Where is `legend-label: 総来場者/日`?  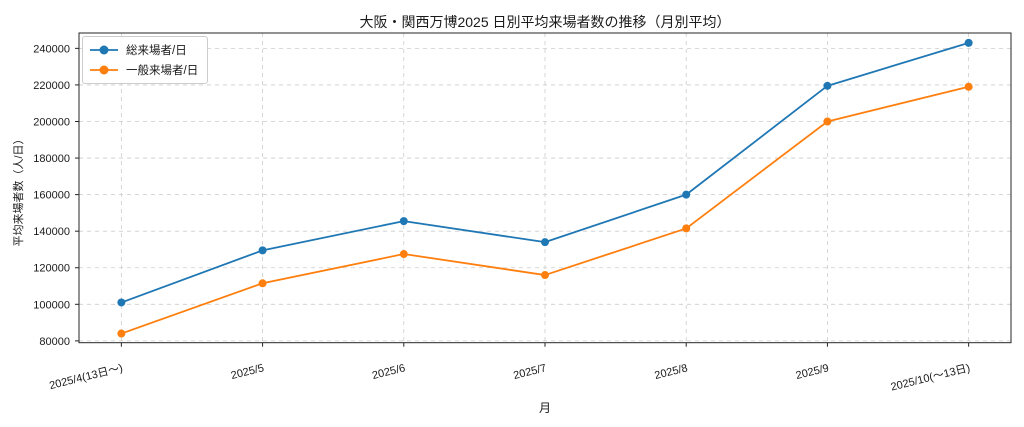
legend-label: 総来場者/日 is located at coordinates (156, 51).